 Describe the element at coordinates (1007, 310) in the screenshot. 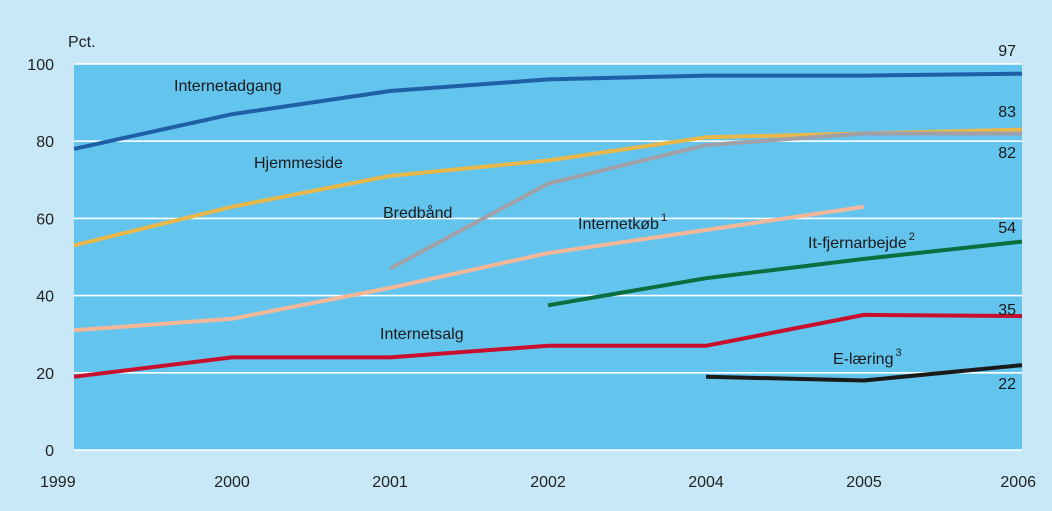

I see `end-value-label-5: 35` at that location.